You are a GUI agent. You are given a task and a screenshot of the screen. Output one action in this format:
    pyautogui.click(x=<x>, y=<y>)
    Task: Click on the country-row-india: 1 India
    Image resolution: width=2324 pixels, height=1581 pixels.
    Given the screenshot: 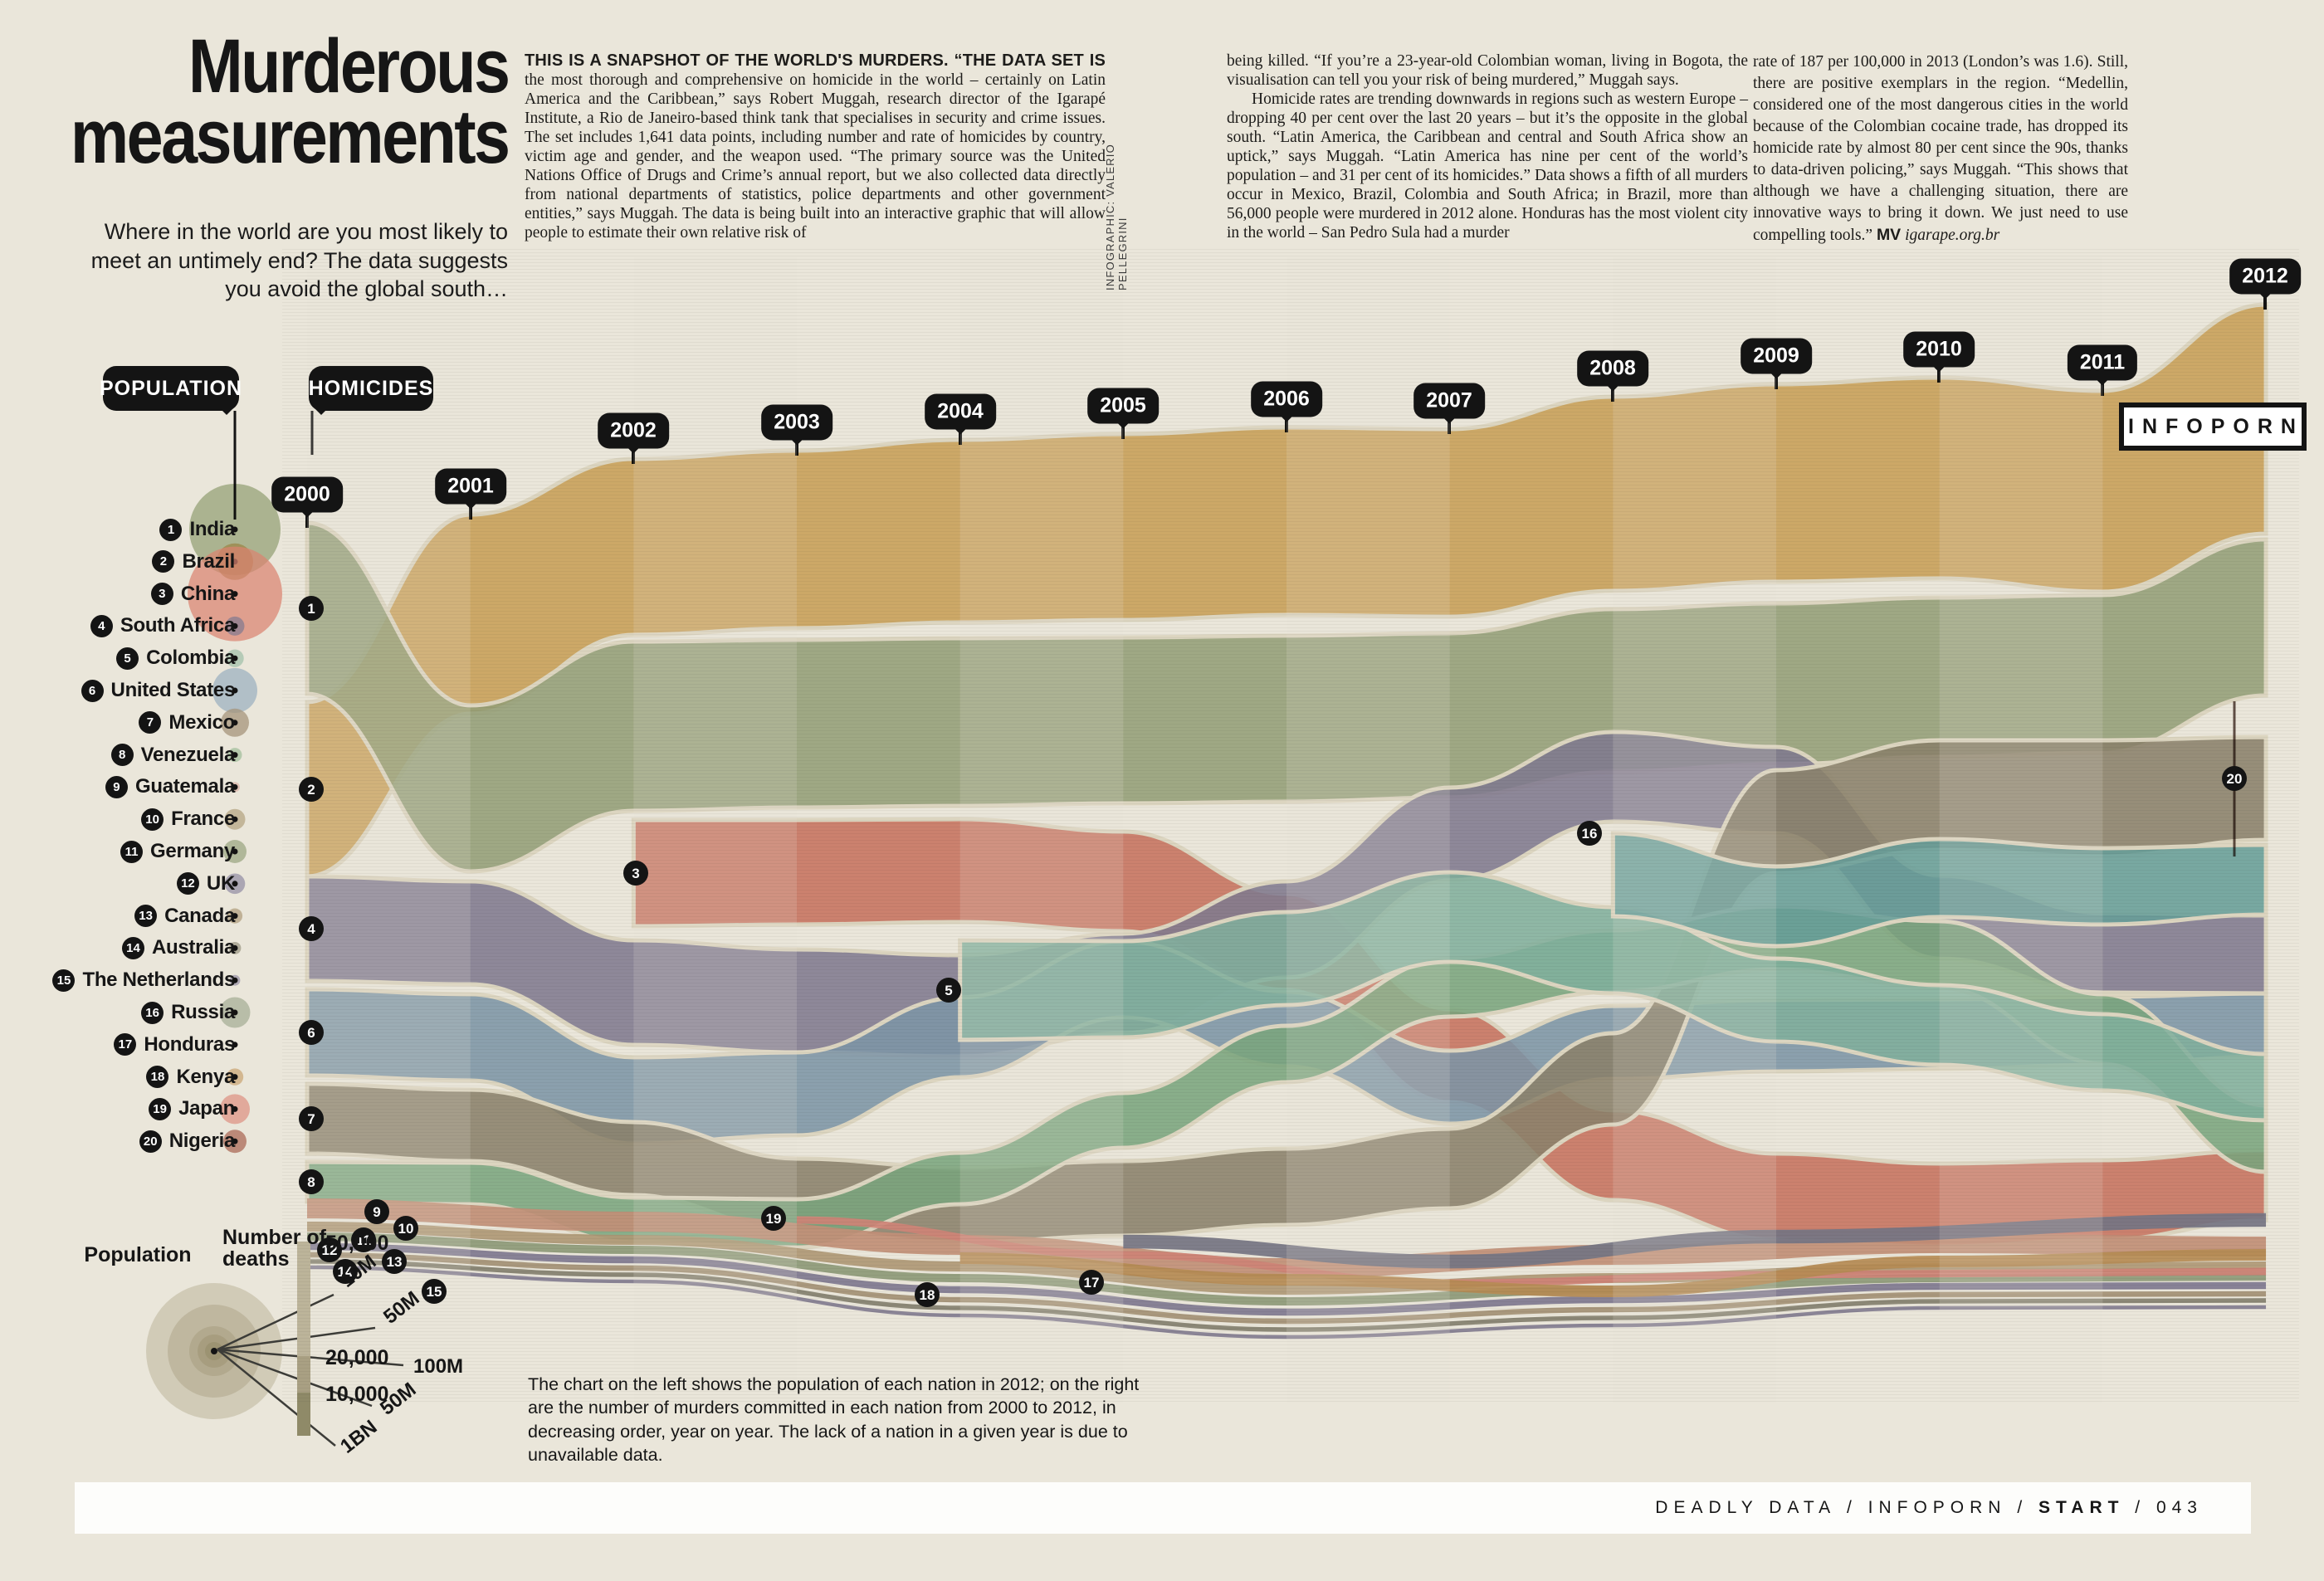 What is the action you would take?
    pyautogui.click(x=197, y=529)
    